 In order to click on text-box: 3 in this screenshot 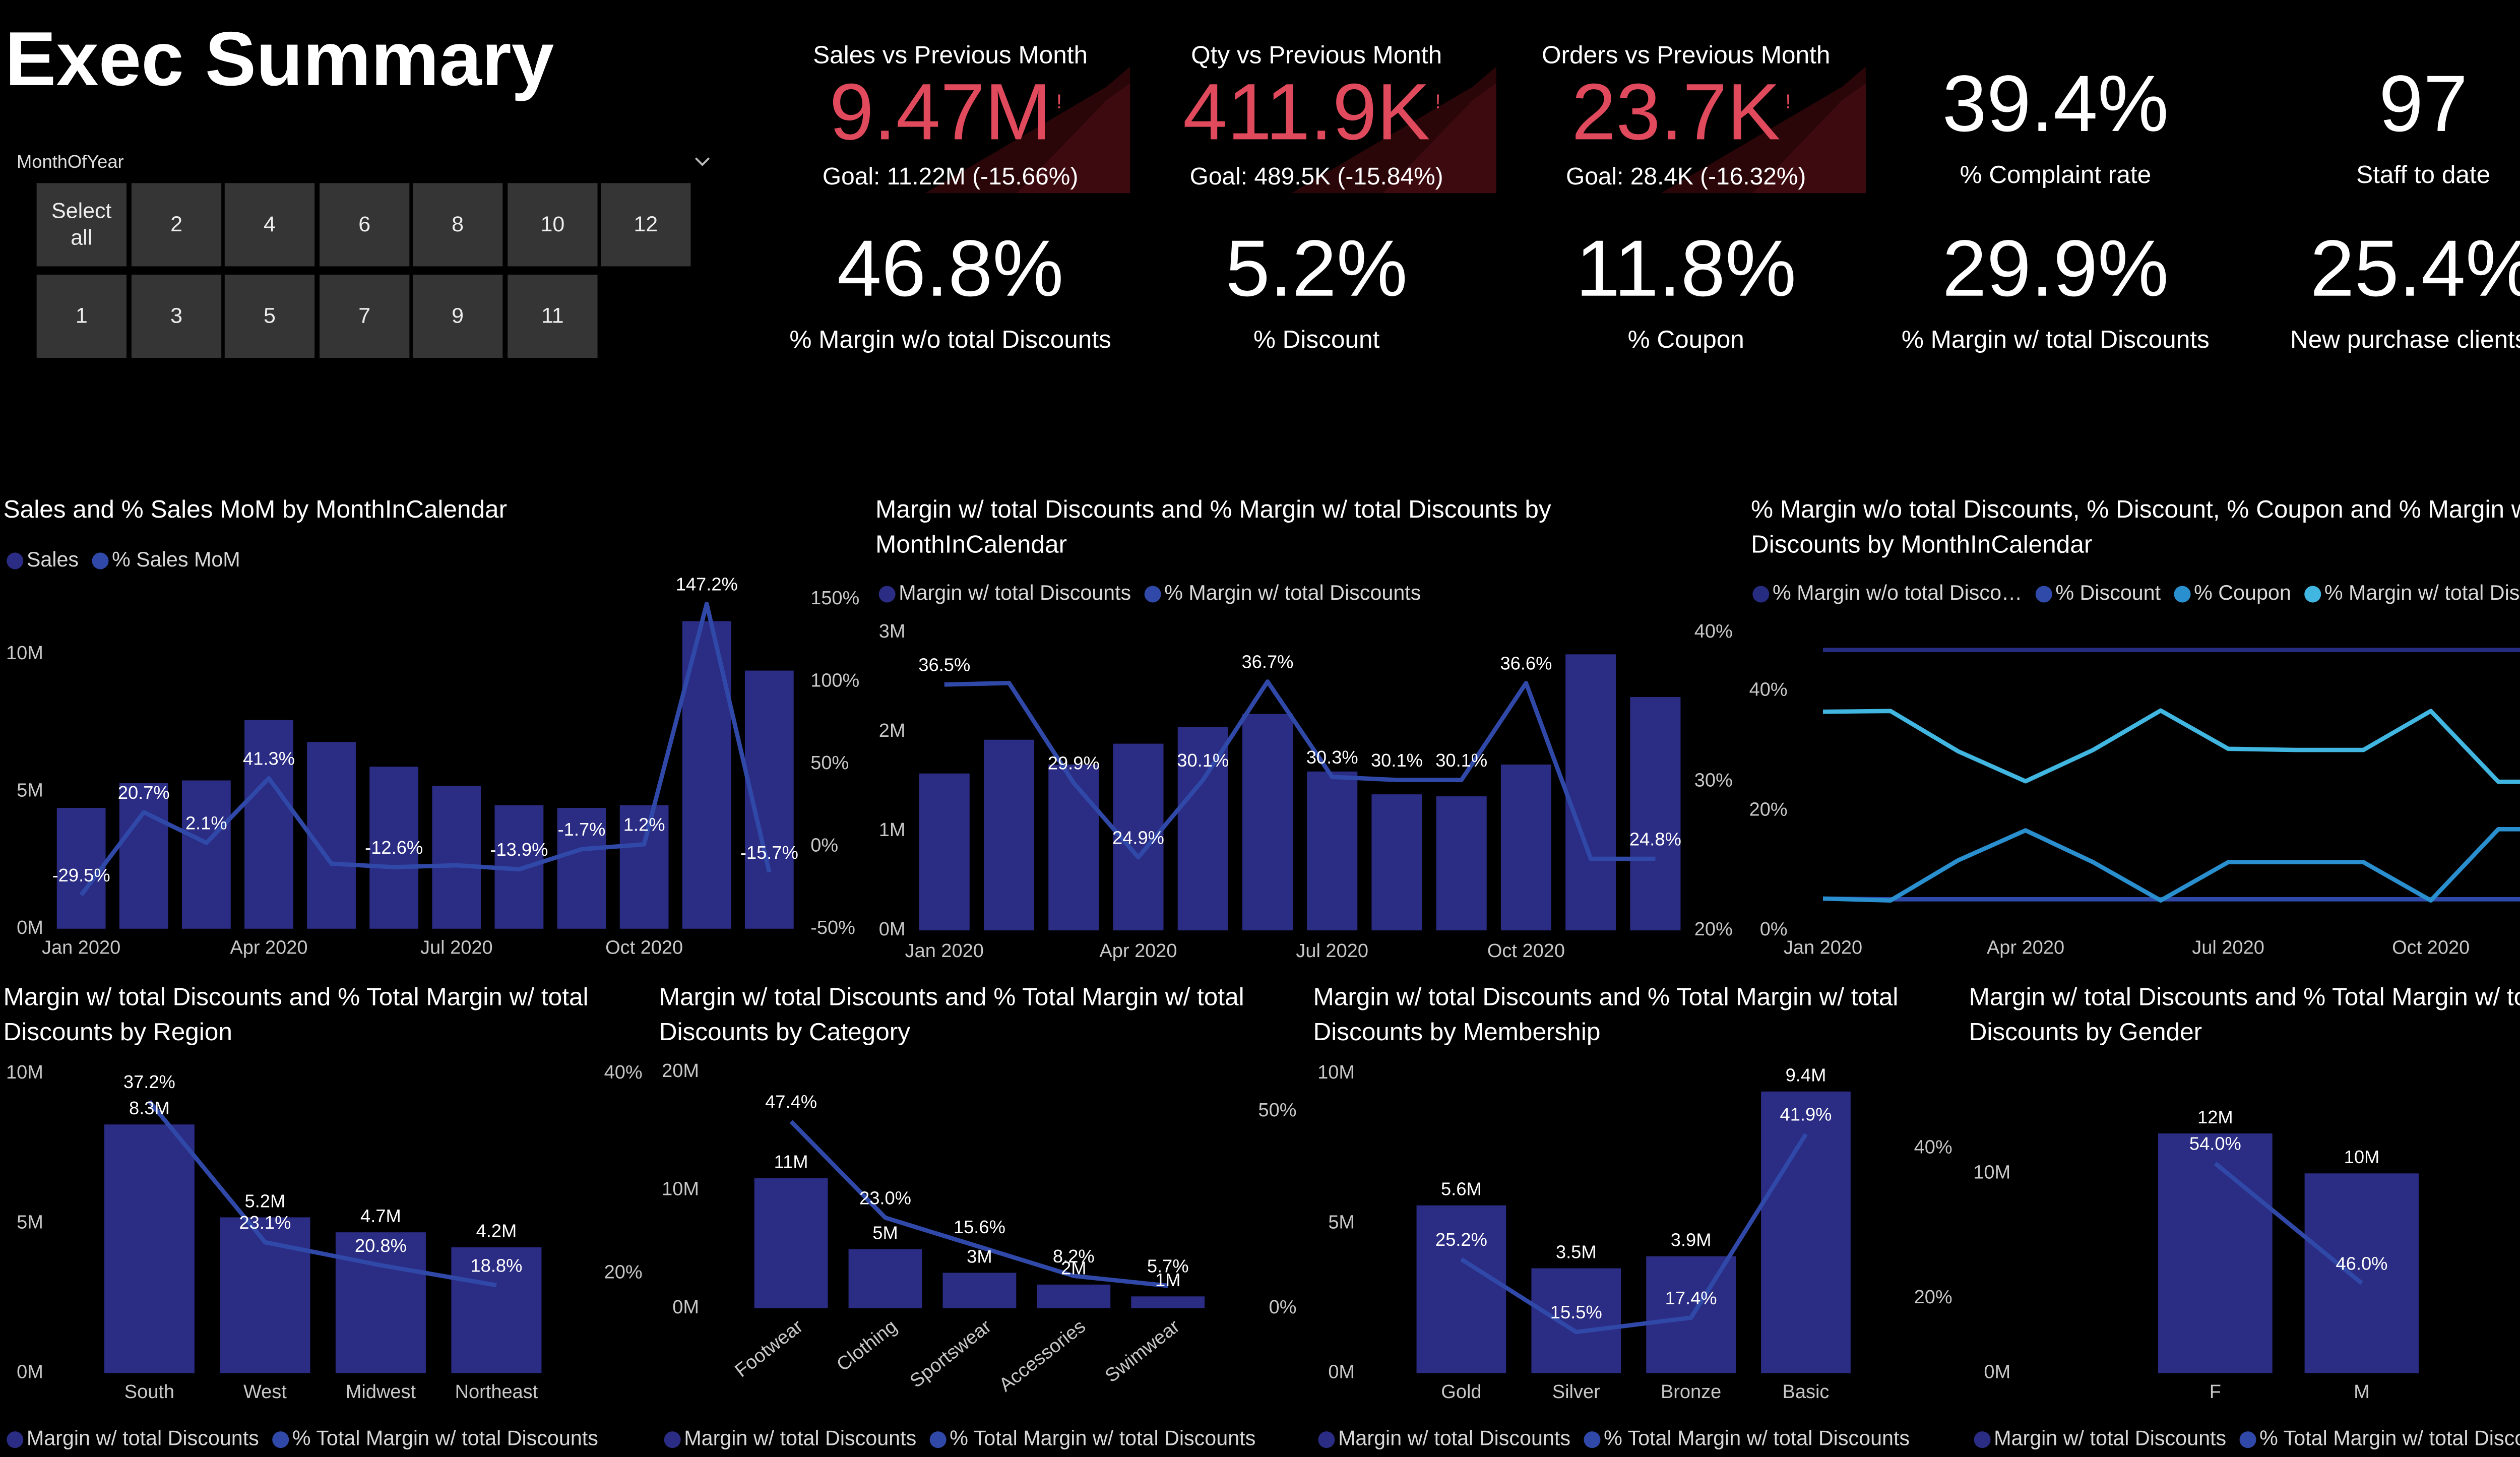, I will do `click(176, 316)`.